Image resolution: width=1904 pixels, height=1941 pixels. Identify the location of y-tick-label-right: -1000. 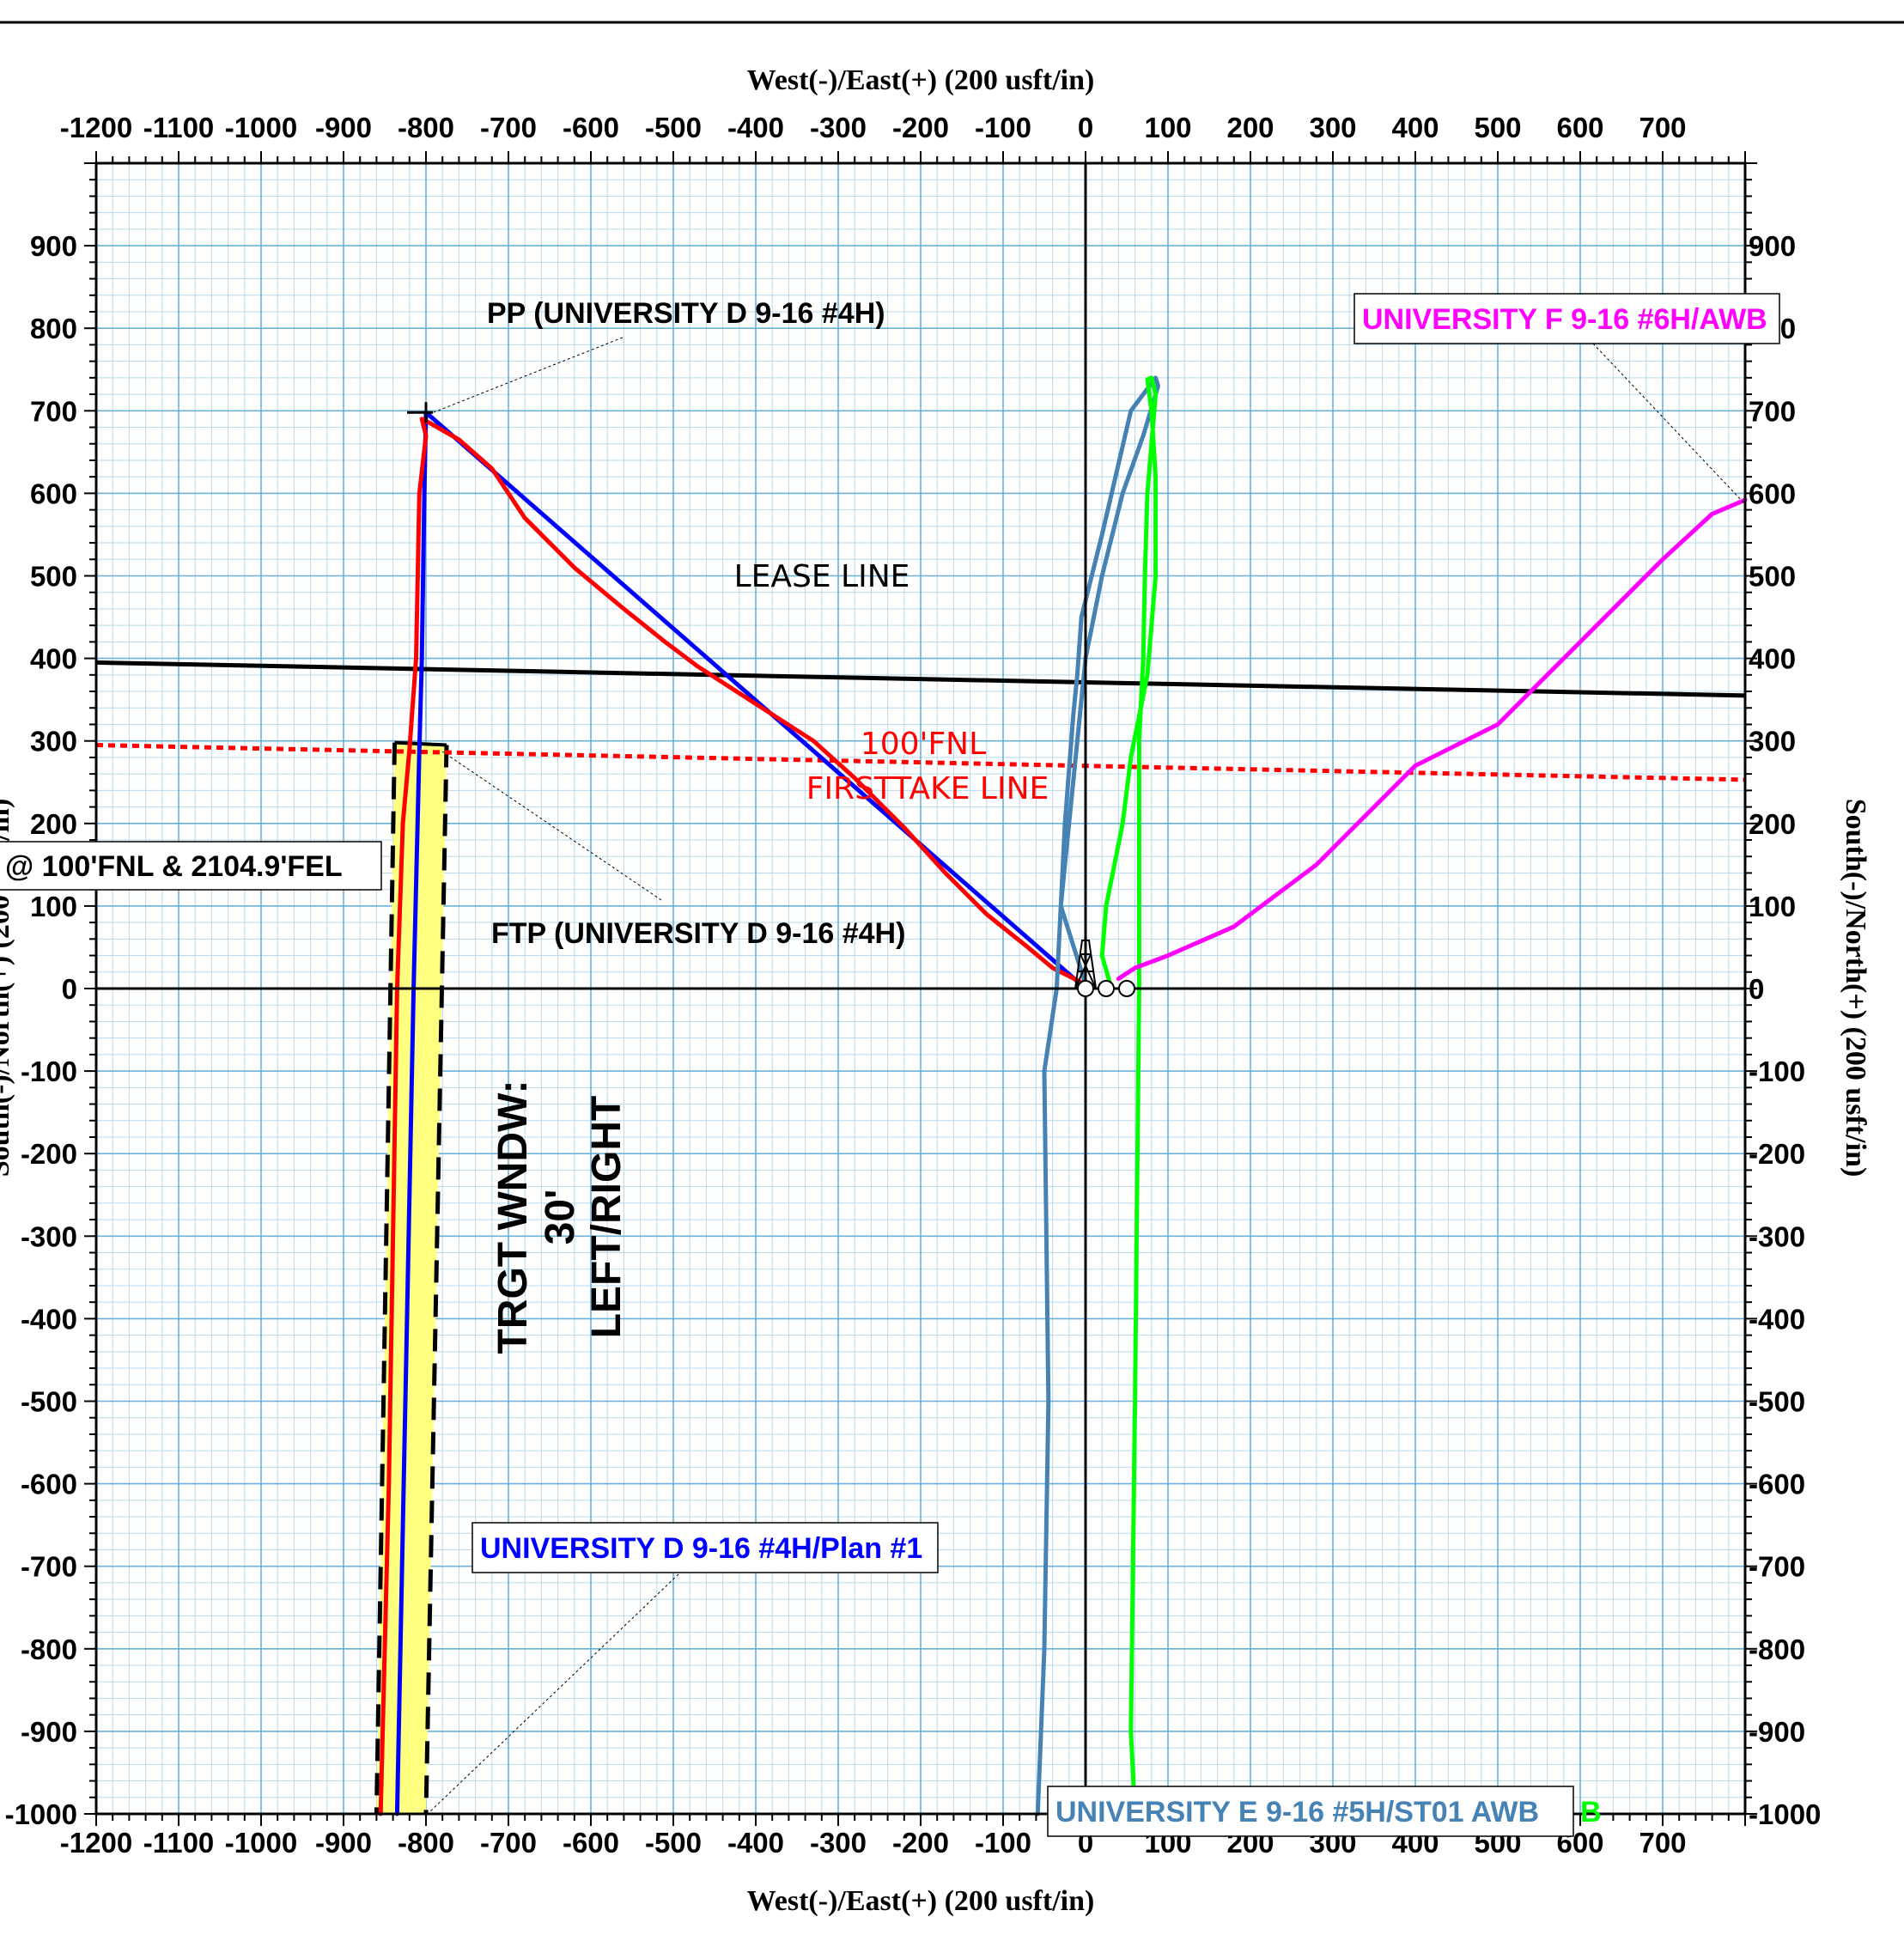
(1785, 1814).